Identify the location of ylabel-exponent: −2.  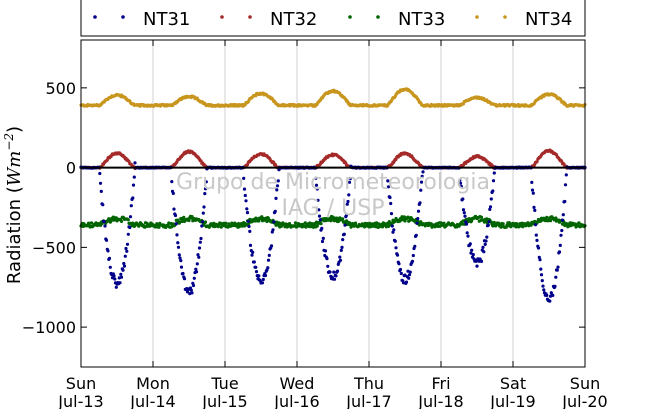
(9, 142).